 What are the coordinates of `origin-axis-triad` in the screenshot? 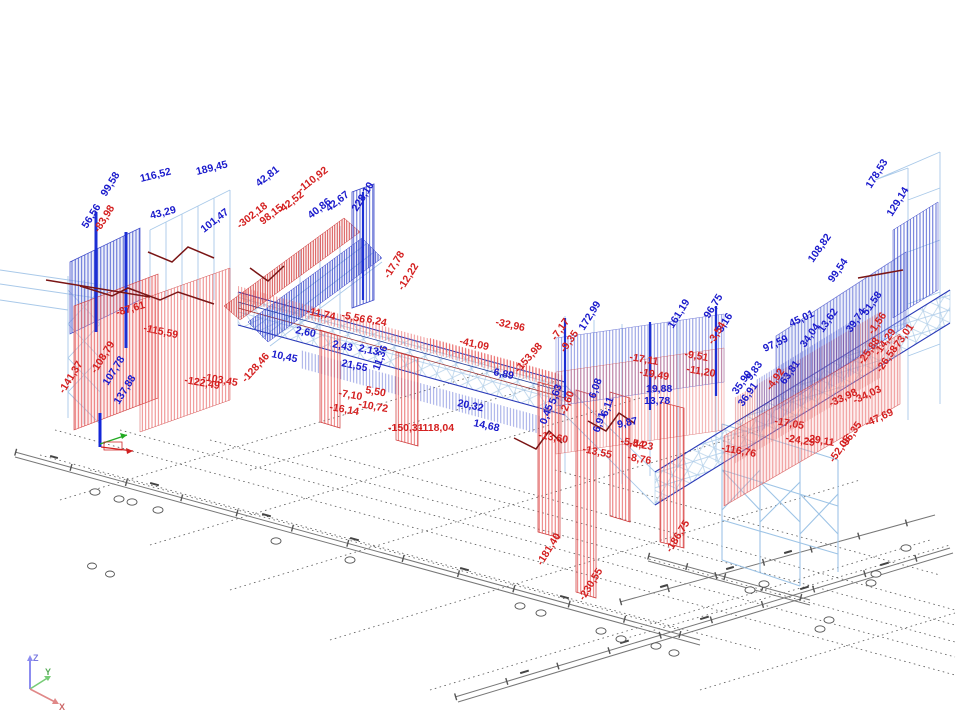 It's located at (116, 433).